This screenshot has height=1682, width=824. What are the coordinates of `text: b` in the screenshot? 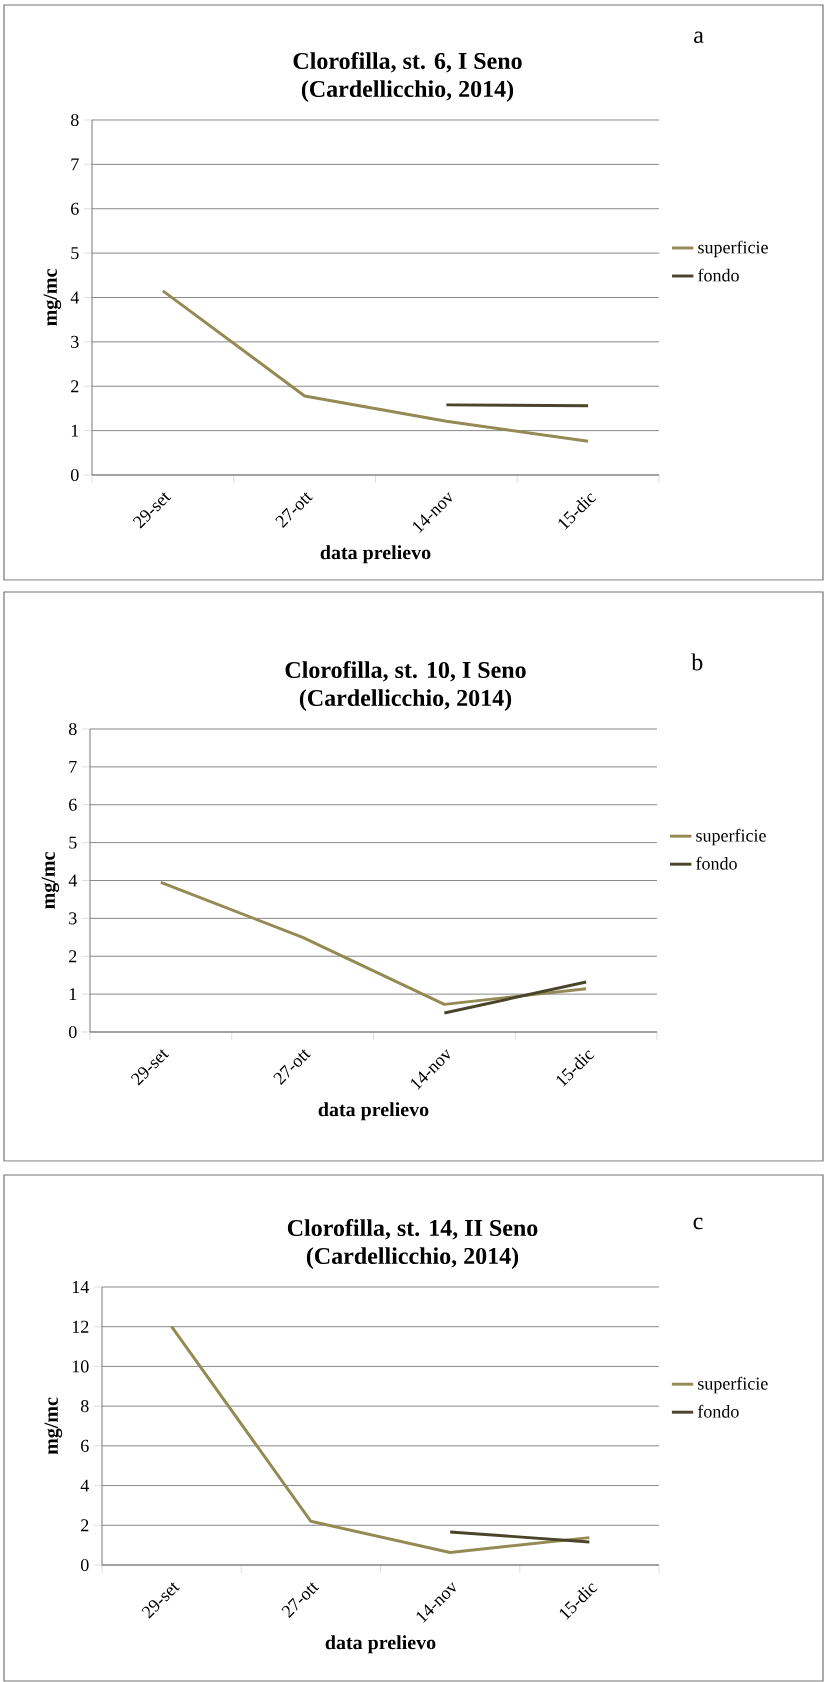 It's located at (697, 662).